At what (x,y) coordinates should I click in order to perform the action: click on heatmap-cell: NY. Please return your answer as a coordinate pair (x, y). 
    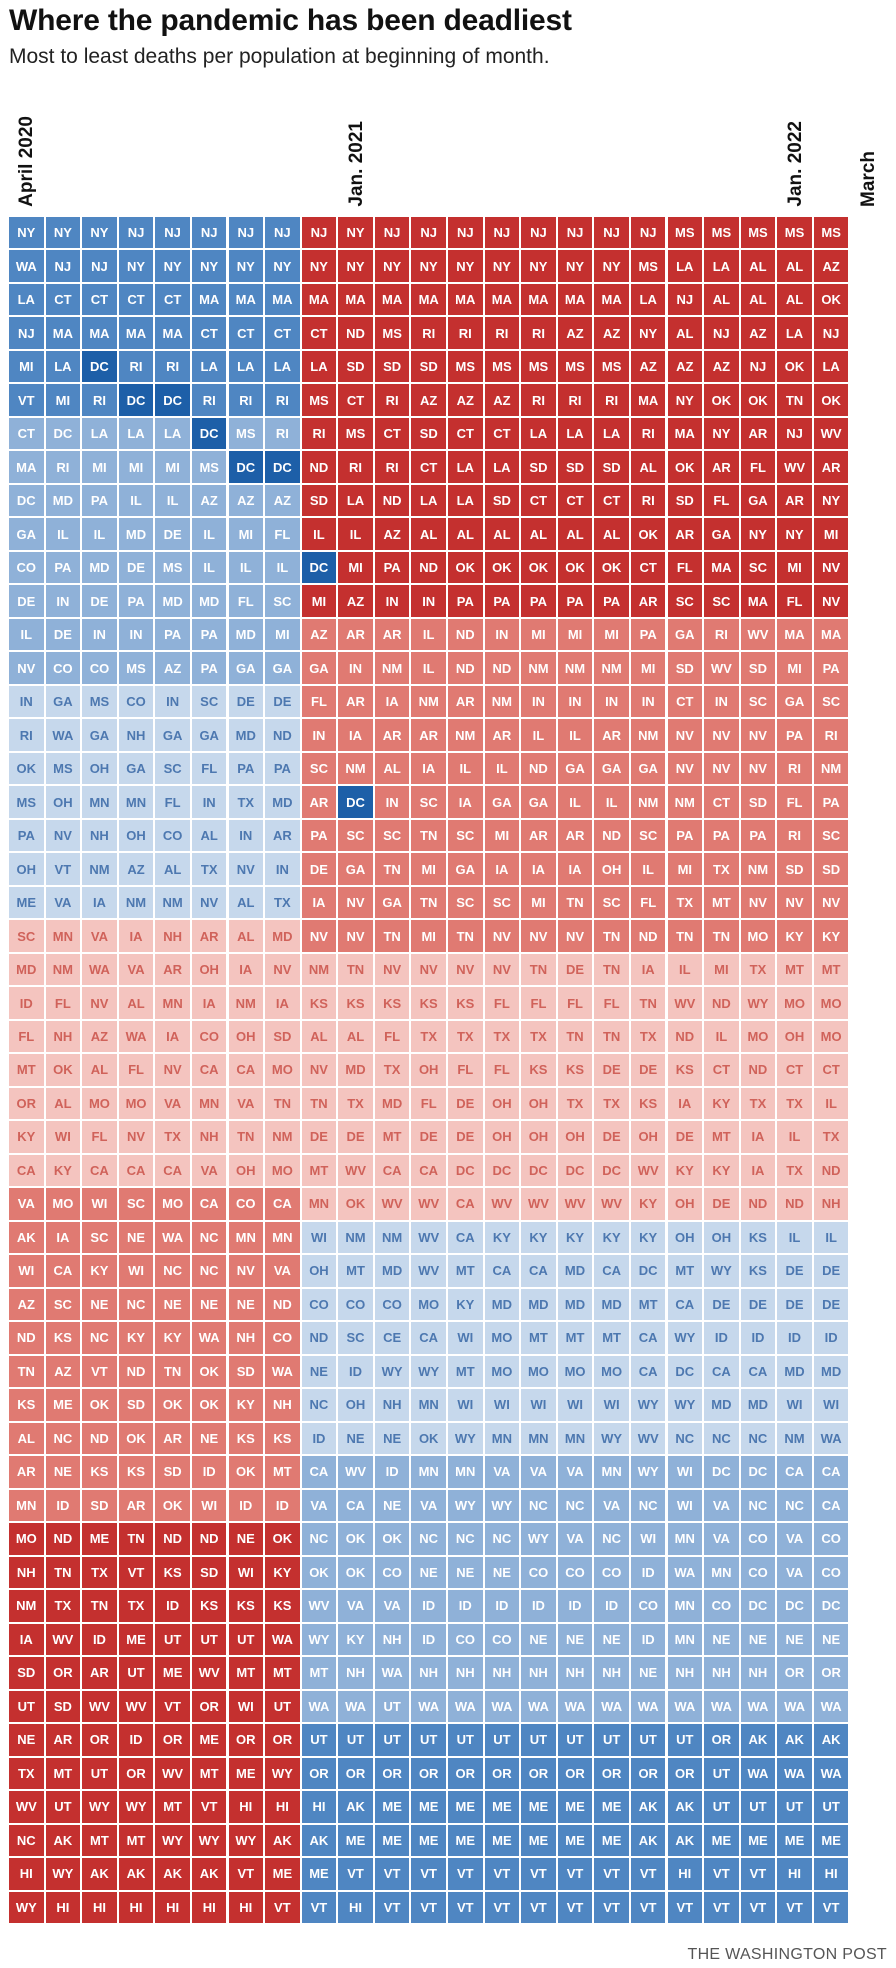
    Looking at the image, I should click on (611, 266).